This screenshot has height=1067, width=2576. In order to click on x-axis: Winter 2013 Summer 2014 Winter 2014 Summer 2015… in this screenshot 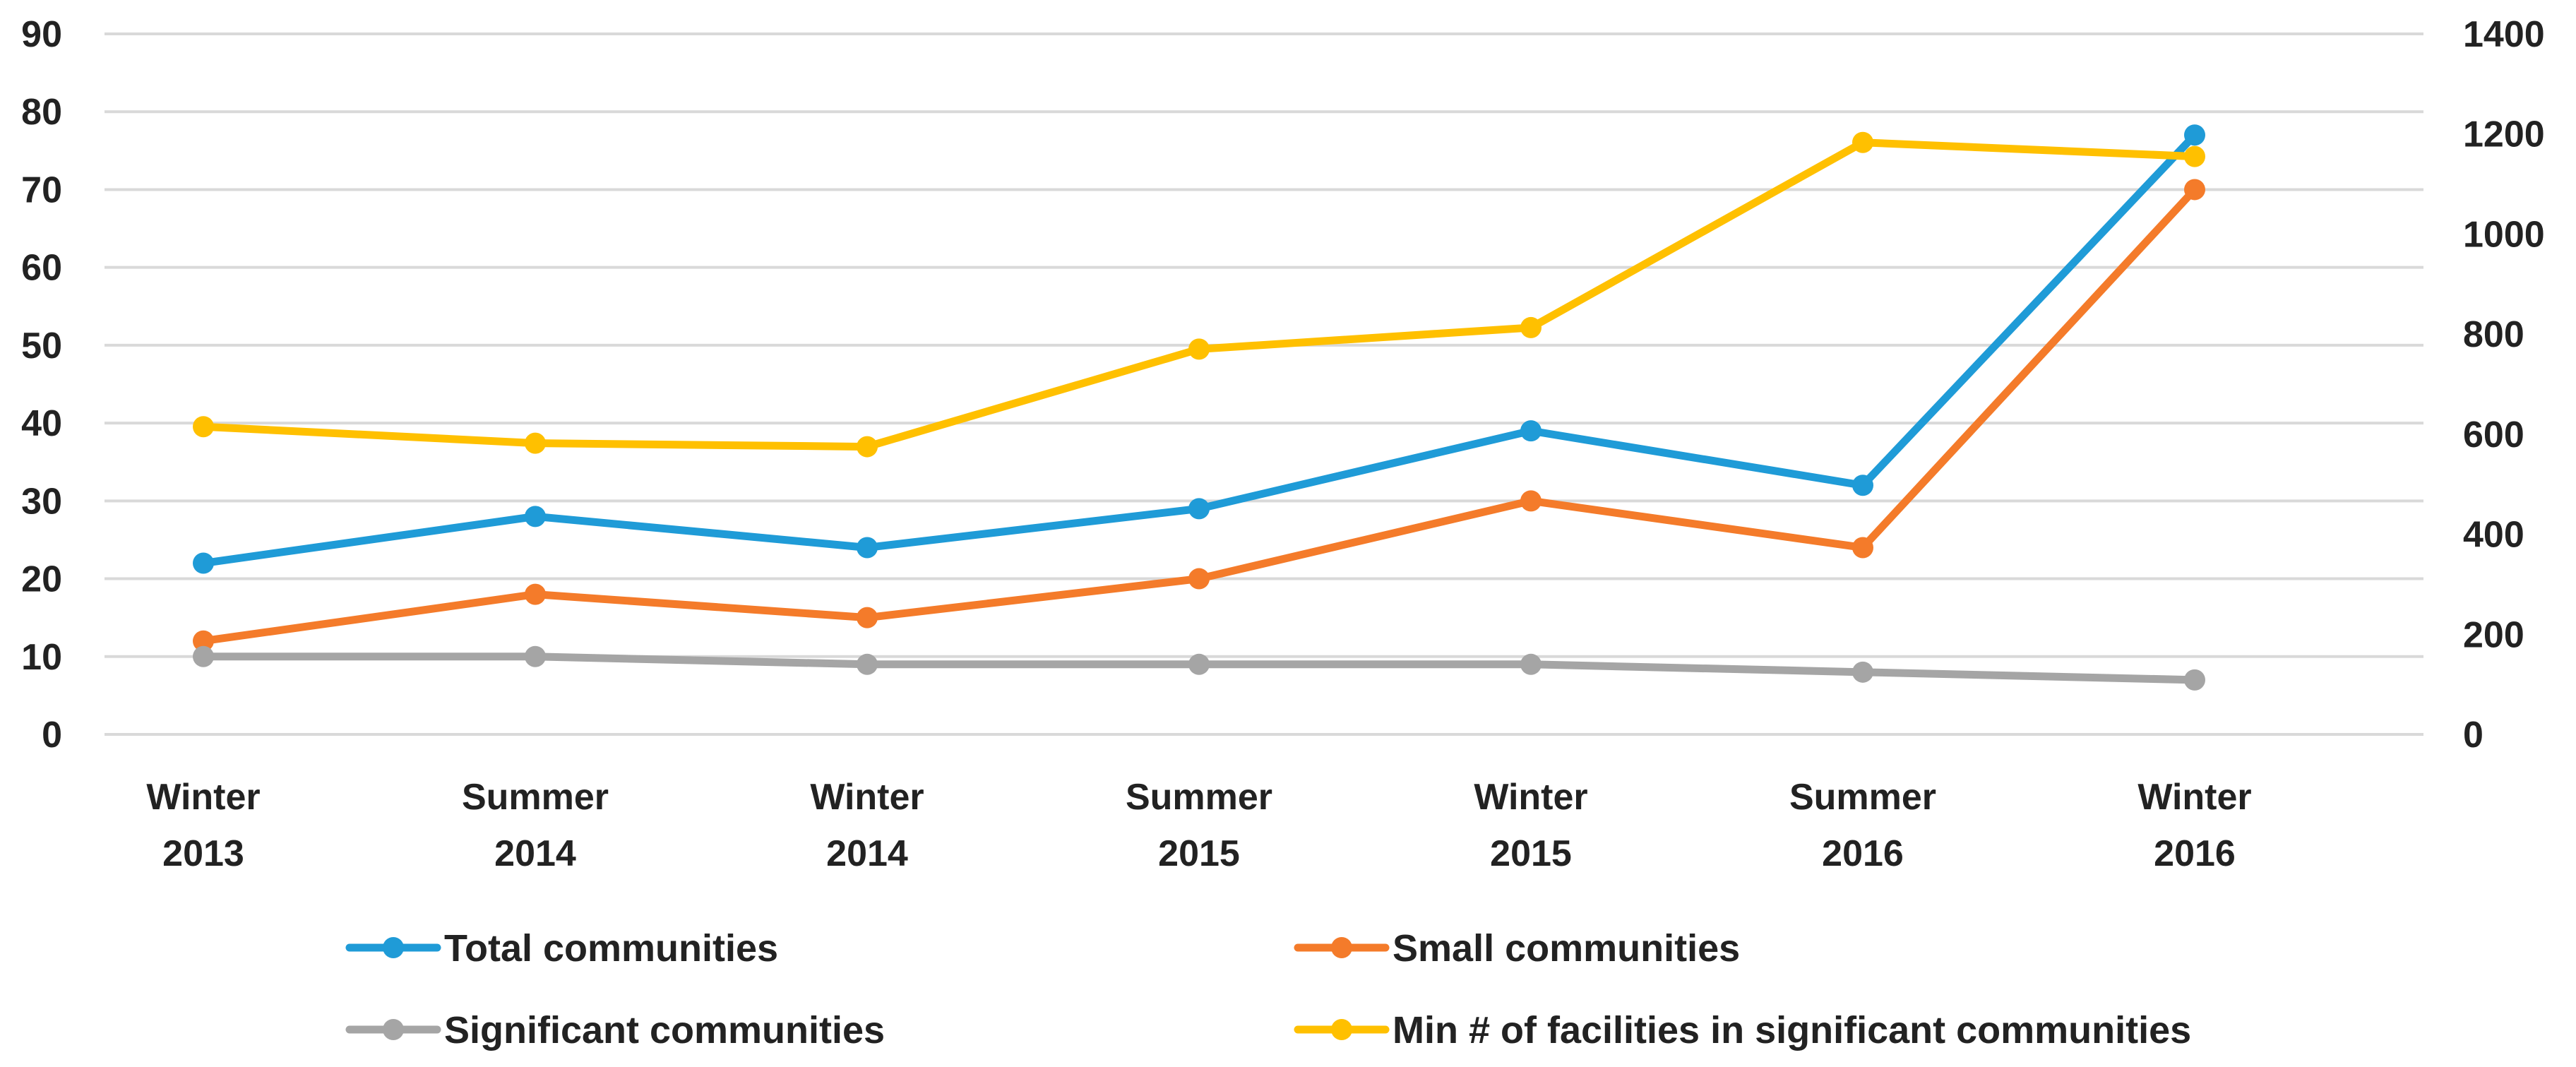, I will do `click(1198, 826)`.